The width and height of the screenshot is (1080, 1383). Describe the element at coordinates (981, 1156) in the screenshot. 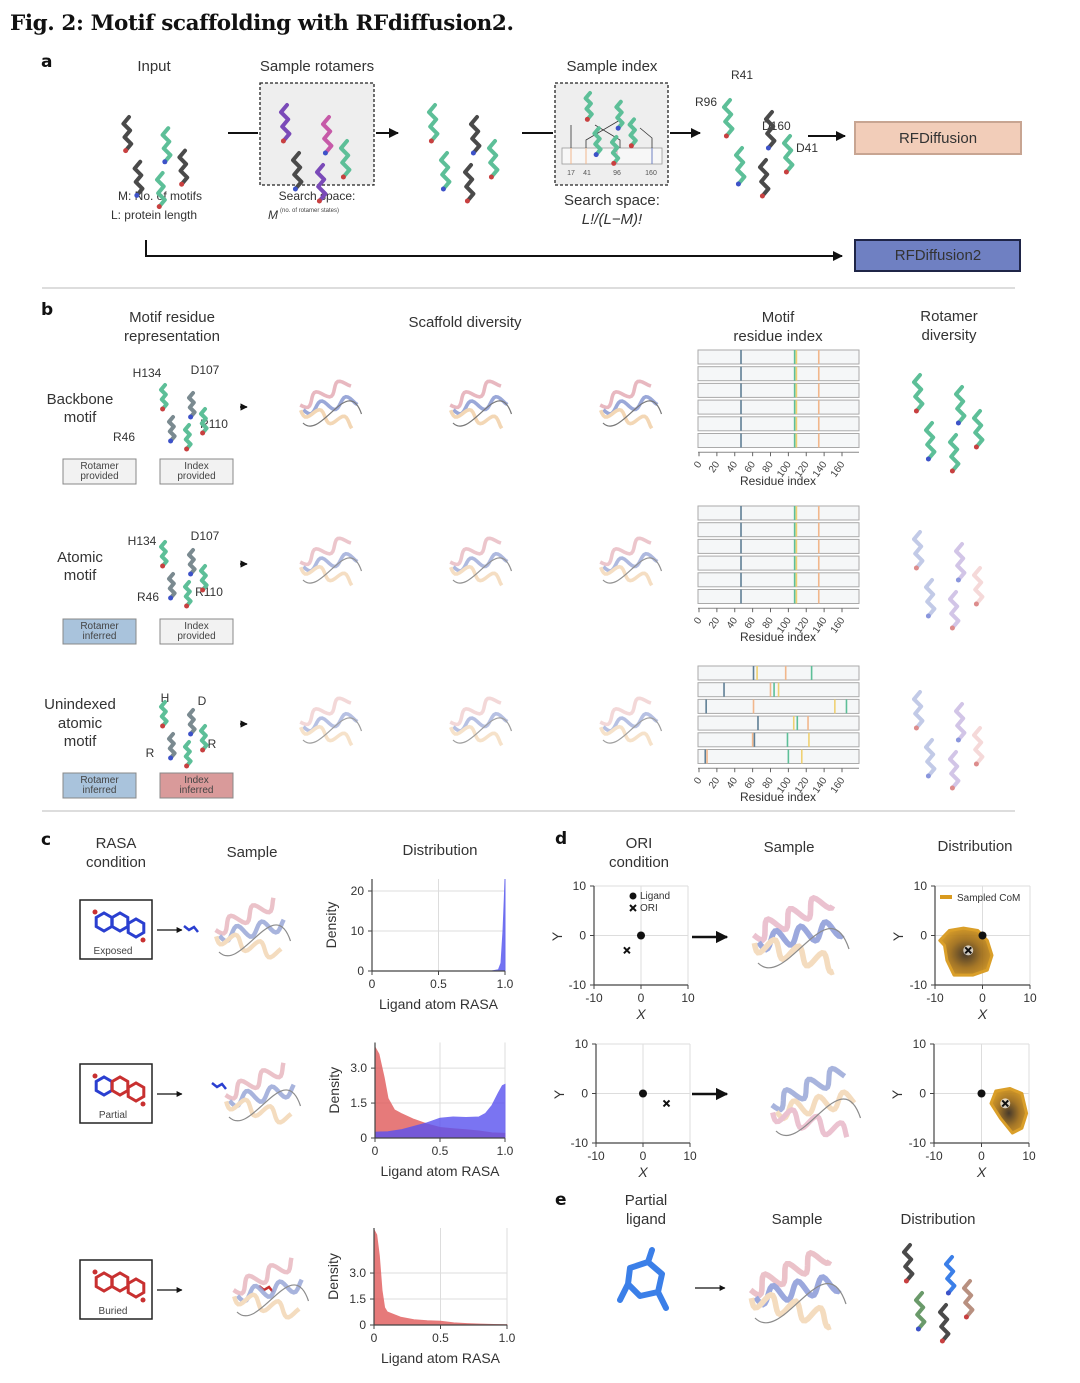

I see `x-tick-label: 0` at that location.